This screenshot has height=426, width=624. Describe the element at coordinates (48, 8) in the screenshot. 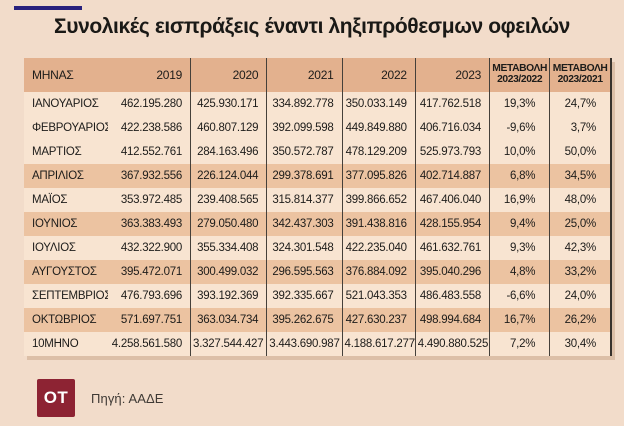

I see `accent-line` at that location.